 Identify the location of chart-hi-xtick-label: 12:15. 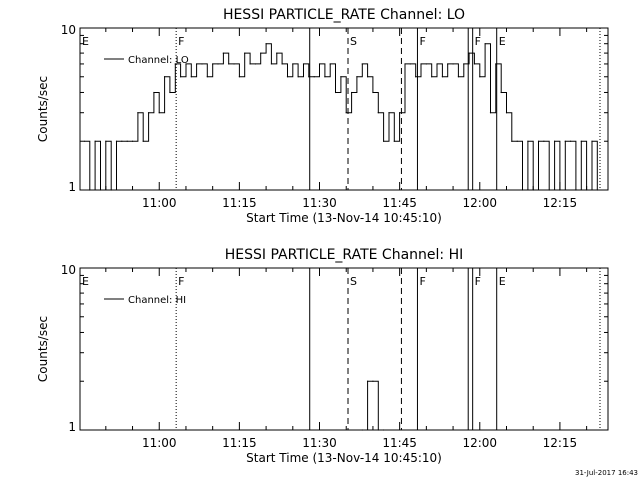
(560, 443).